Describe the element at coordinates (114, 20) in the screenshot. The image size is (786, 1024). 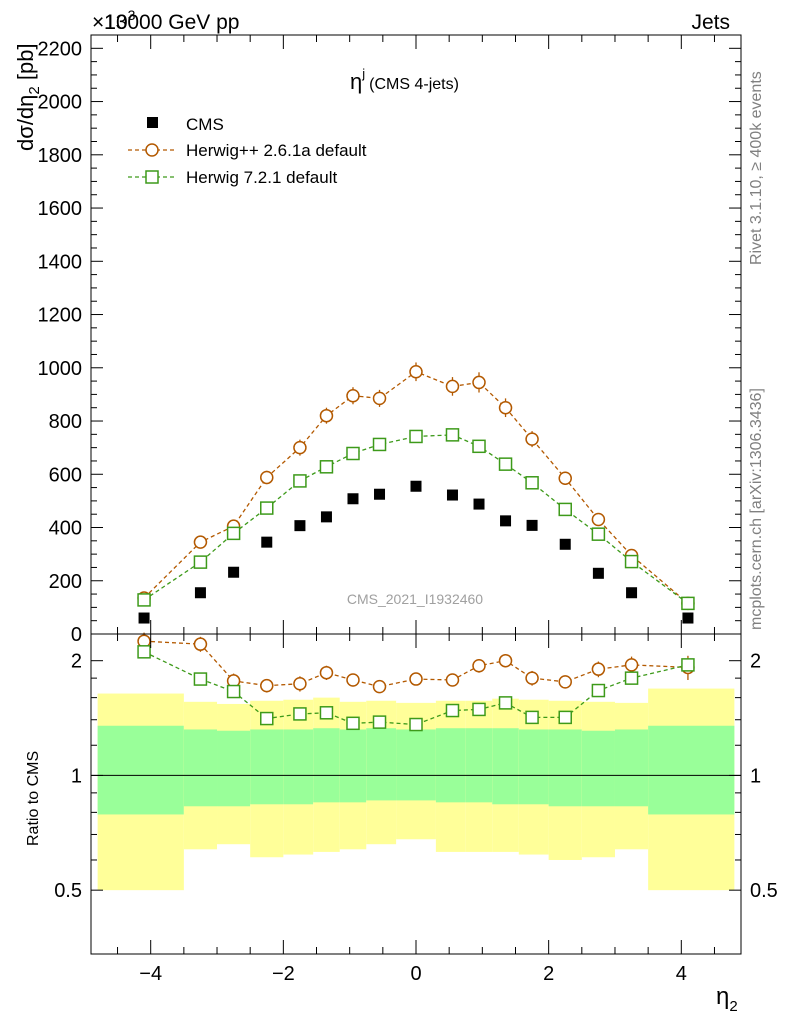
I see `exponent-label: ×10³` at that location.